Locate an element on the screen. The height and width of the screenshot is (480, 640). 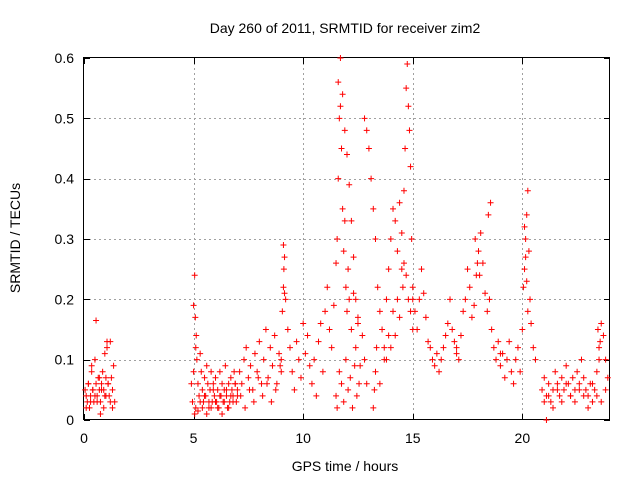
y-tick-labels: 0 0.1 0.2 0.3 0.4 0.5 0.6 is located at coordinates (65, 239).